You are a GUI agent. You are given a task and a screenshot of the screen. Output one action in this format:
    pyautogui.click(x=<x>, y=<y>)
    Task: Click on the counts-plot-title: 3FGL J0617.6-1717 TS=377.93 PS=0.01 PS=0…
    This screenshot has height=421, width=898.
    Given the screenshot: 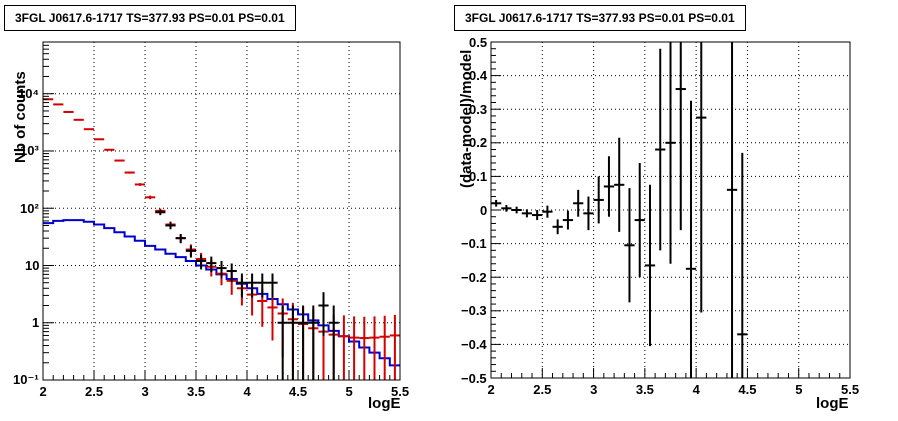 What is the action you would take?
    pyautogui.click(x=150, y=18)
    